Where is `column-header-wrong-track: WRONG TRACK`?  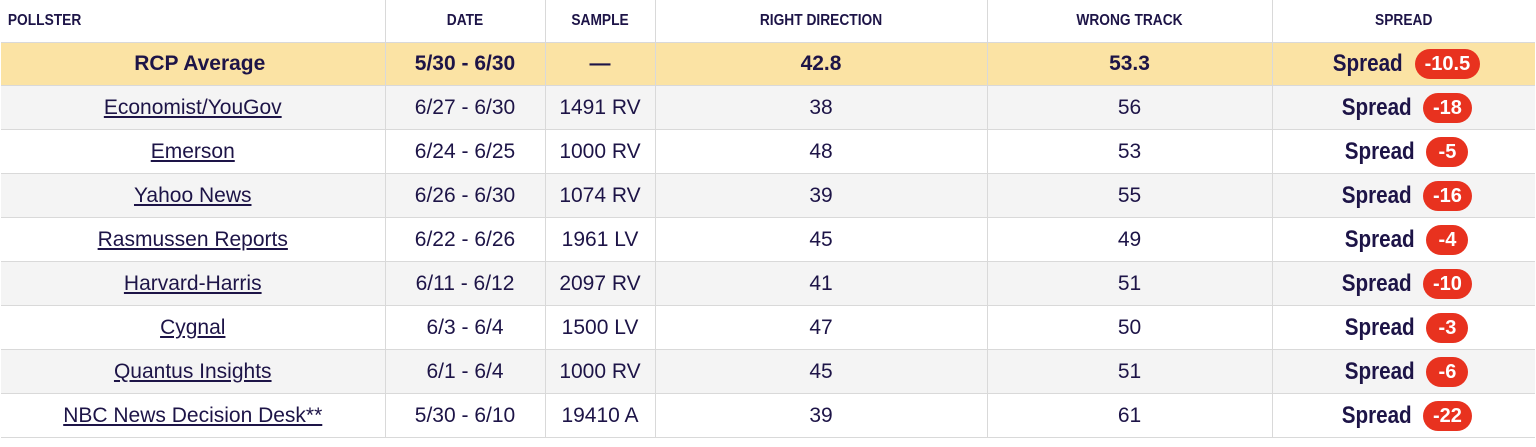 column-header-wrong-track: WRONG TRACK is located at coordinates (1129, 21).